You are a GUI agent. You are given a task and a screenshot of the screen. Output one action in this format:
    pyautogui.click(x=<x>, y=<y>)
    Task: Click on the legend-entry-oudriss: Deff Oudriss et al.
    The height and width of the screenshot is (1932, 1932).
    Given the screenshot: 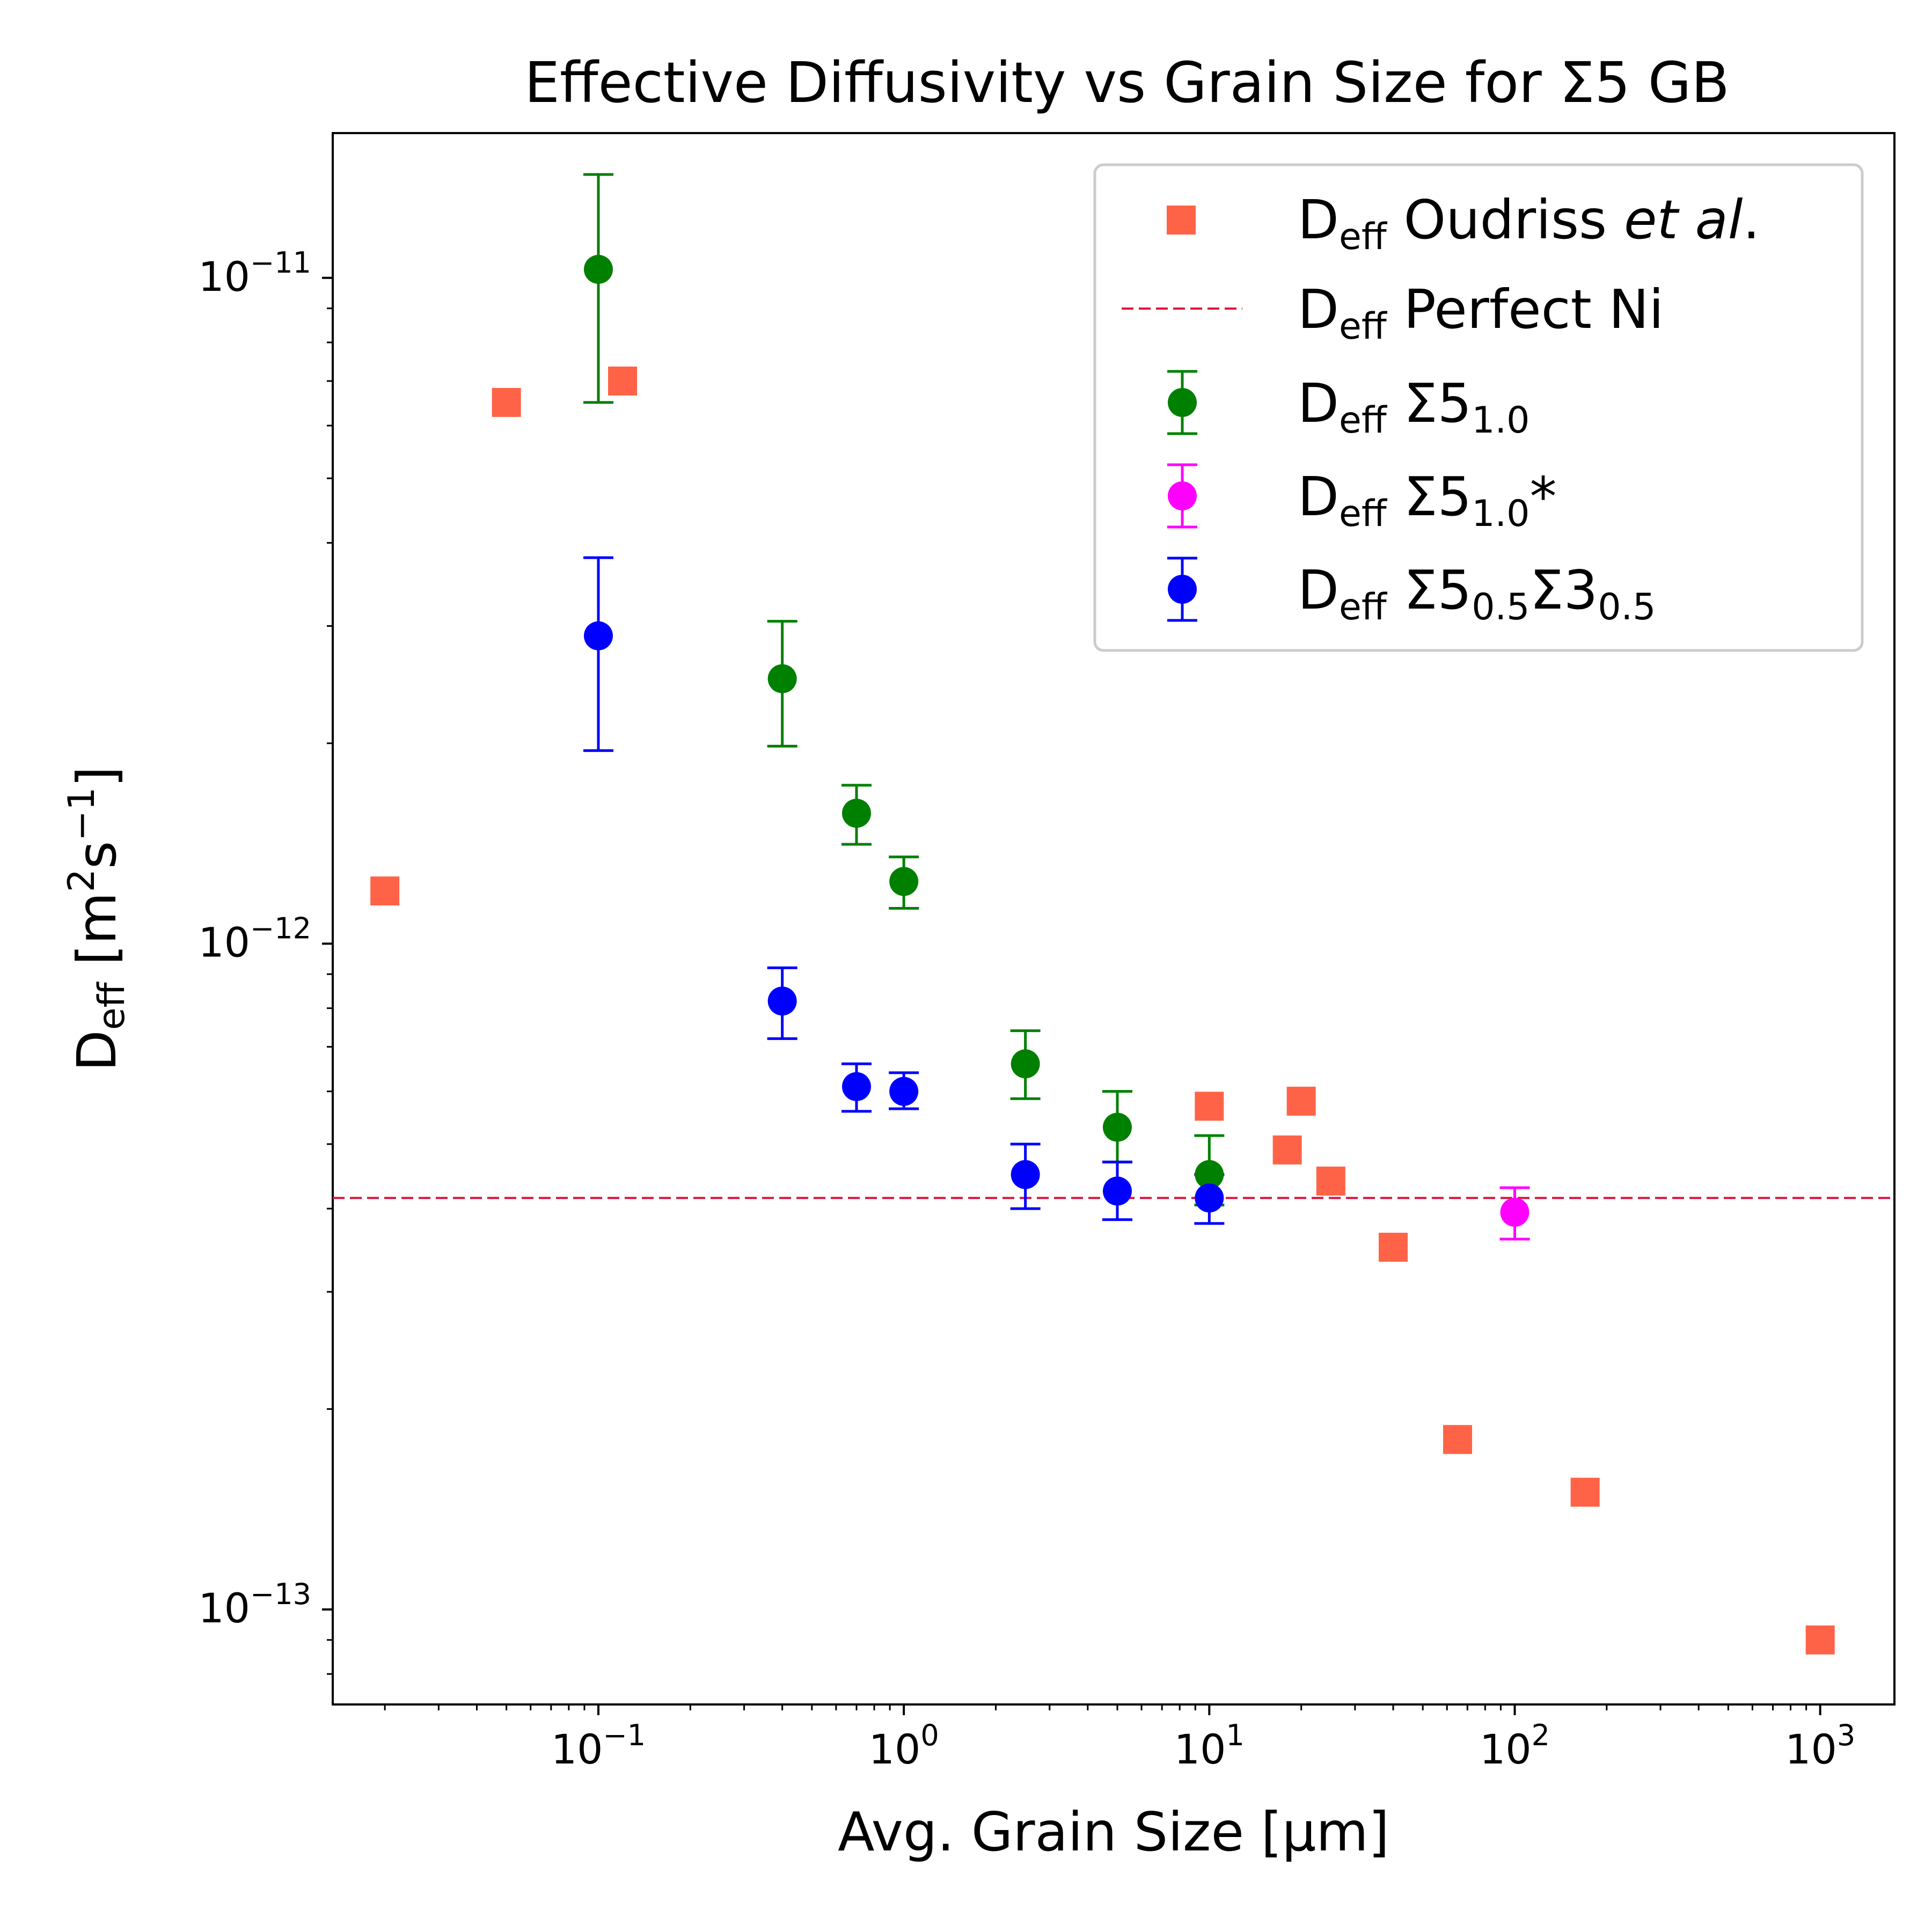 What is the action you would take?
    pyautogui.click(x=1463, y=223)
    